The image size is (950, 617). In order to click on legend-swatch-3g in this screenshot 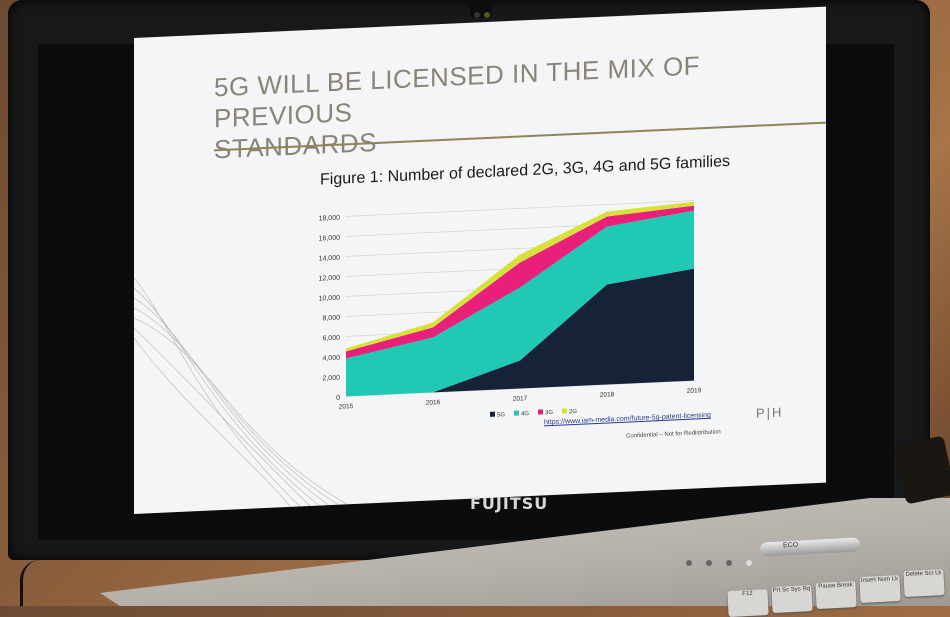, I will do `click(540, 412)`.